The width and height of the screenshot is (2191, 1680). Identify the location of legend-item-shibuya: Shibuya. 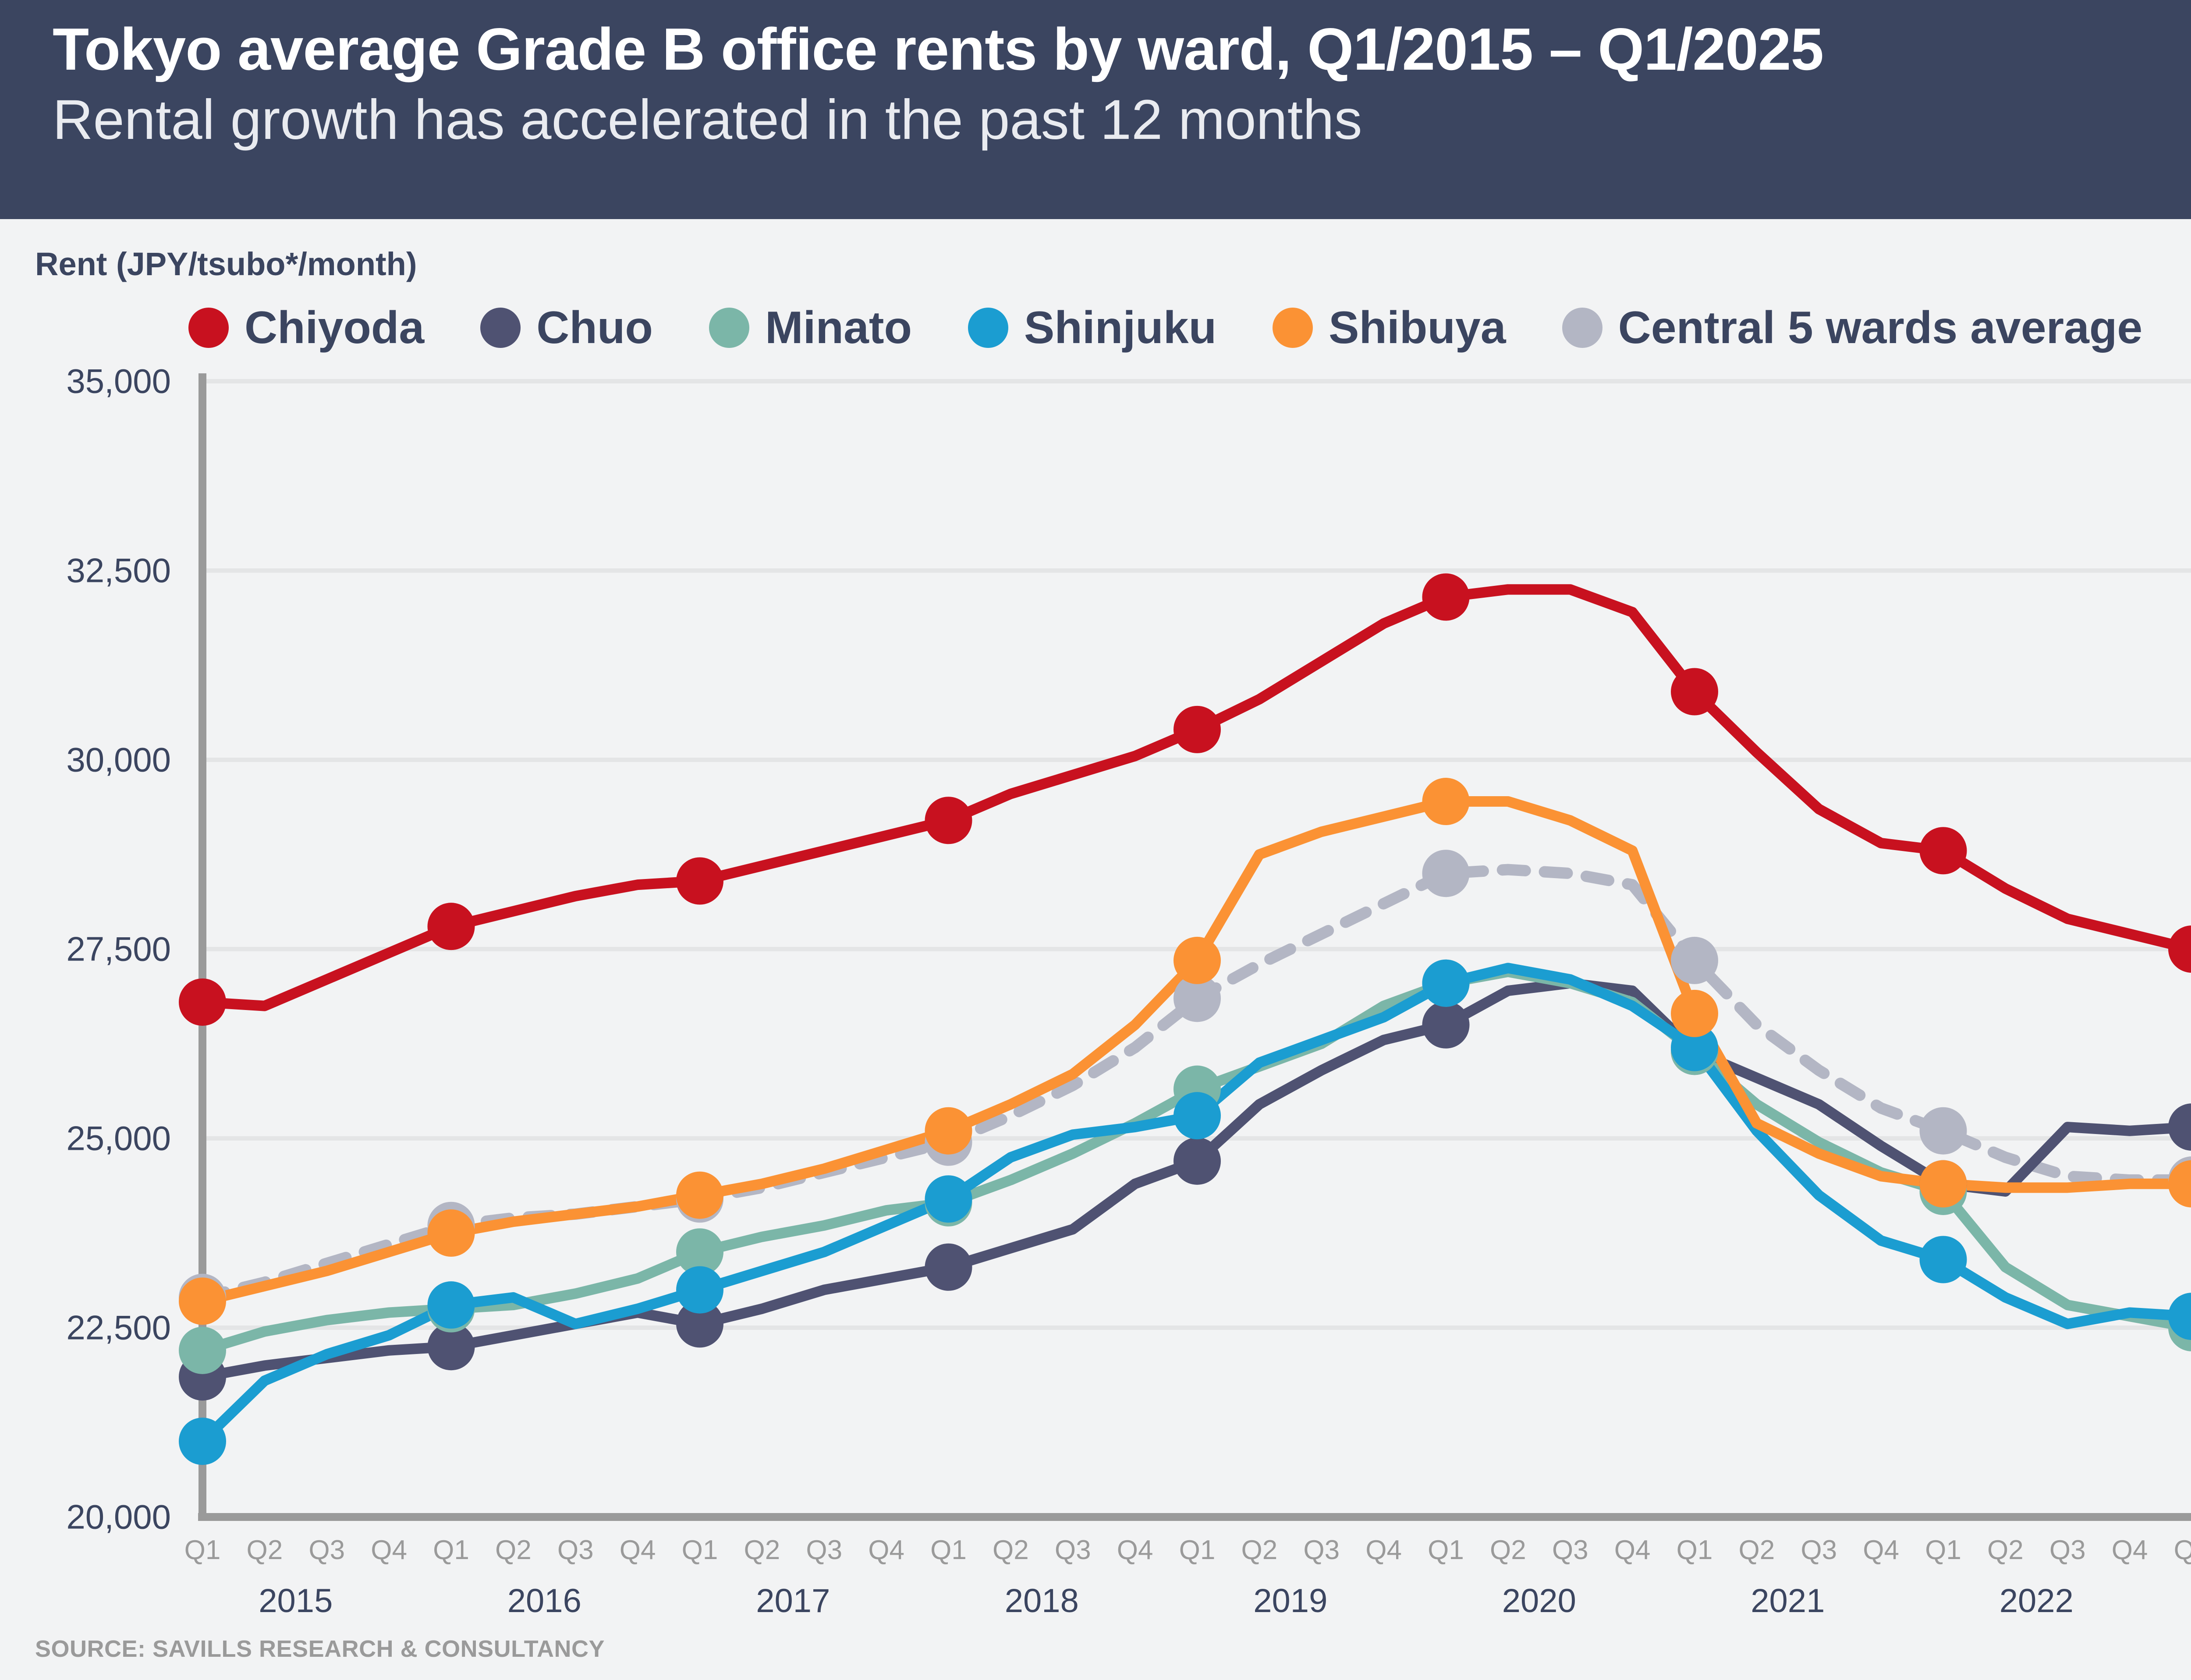
(1389, 328).